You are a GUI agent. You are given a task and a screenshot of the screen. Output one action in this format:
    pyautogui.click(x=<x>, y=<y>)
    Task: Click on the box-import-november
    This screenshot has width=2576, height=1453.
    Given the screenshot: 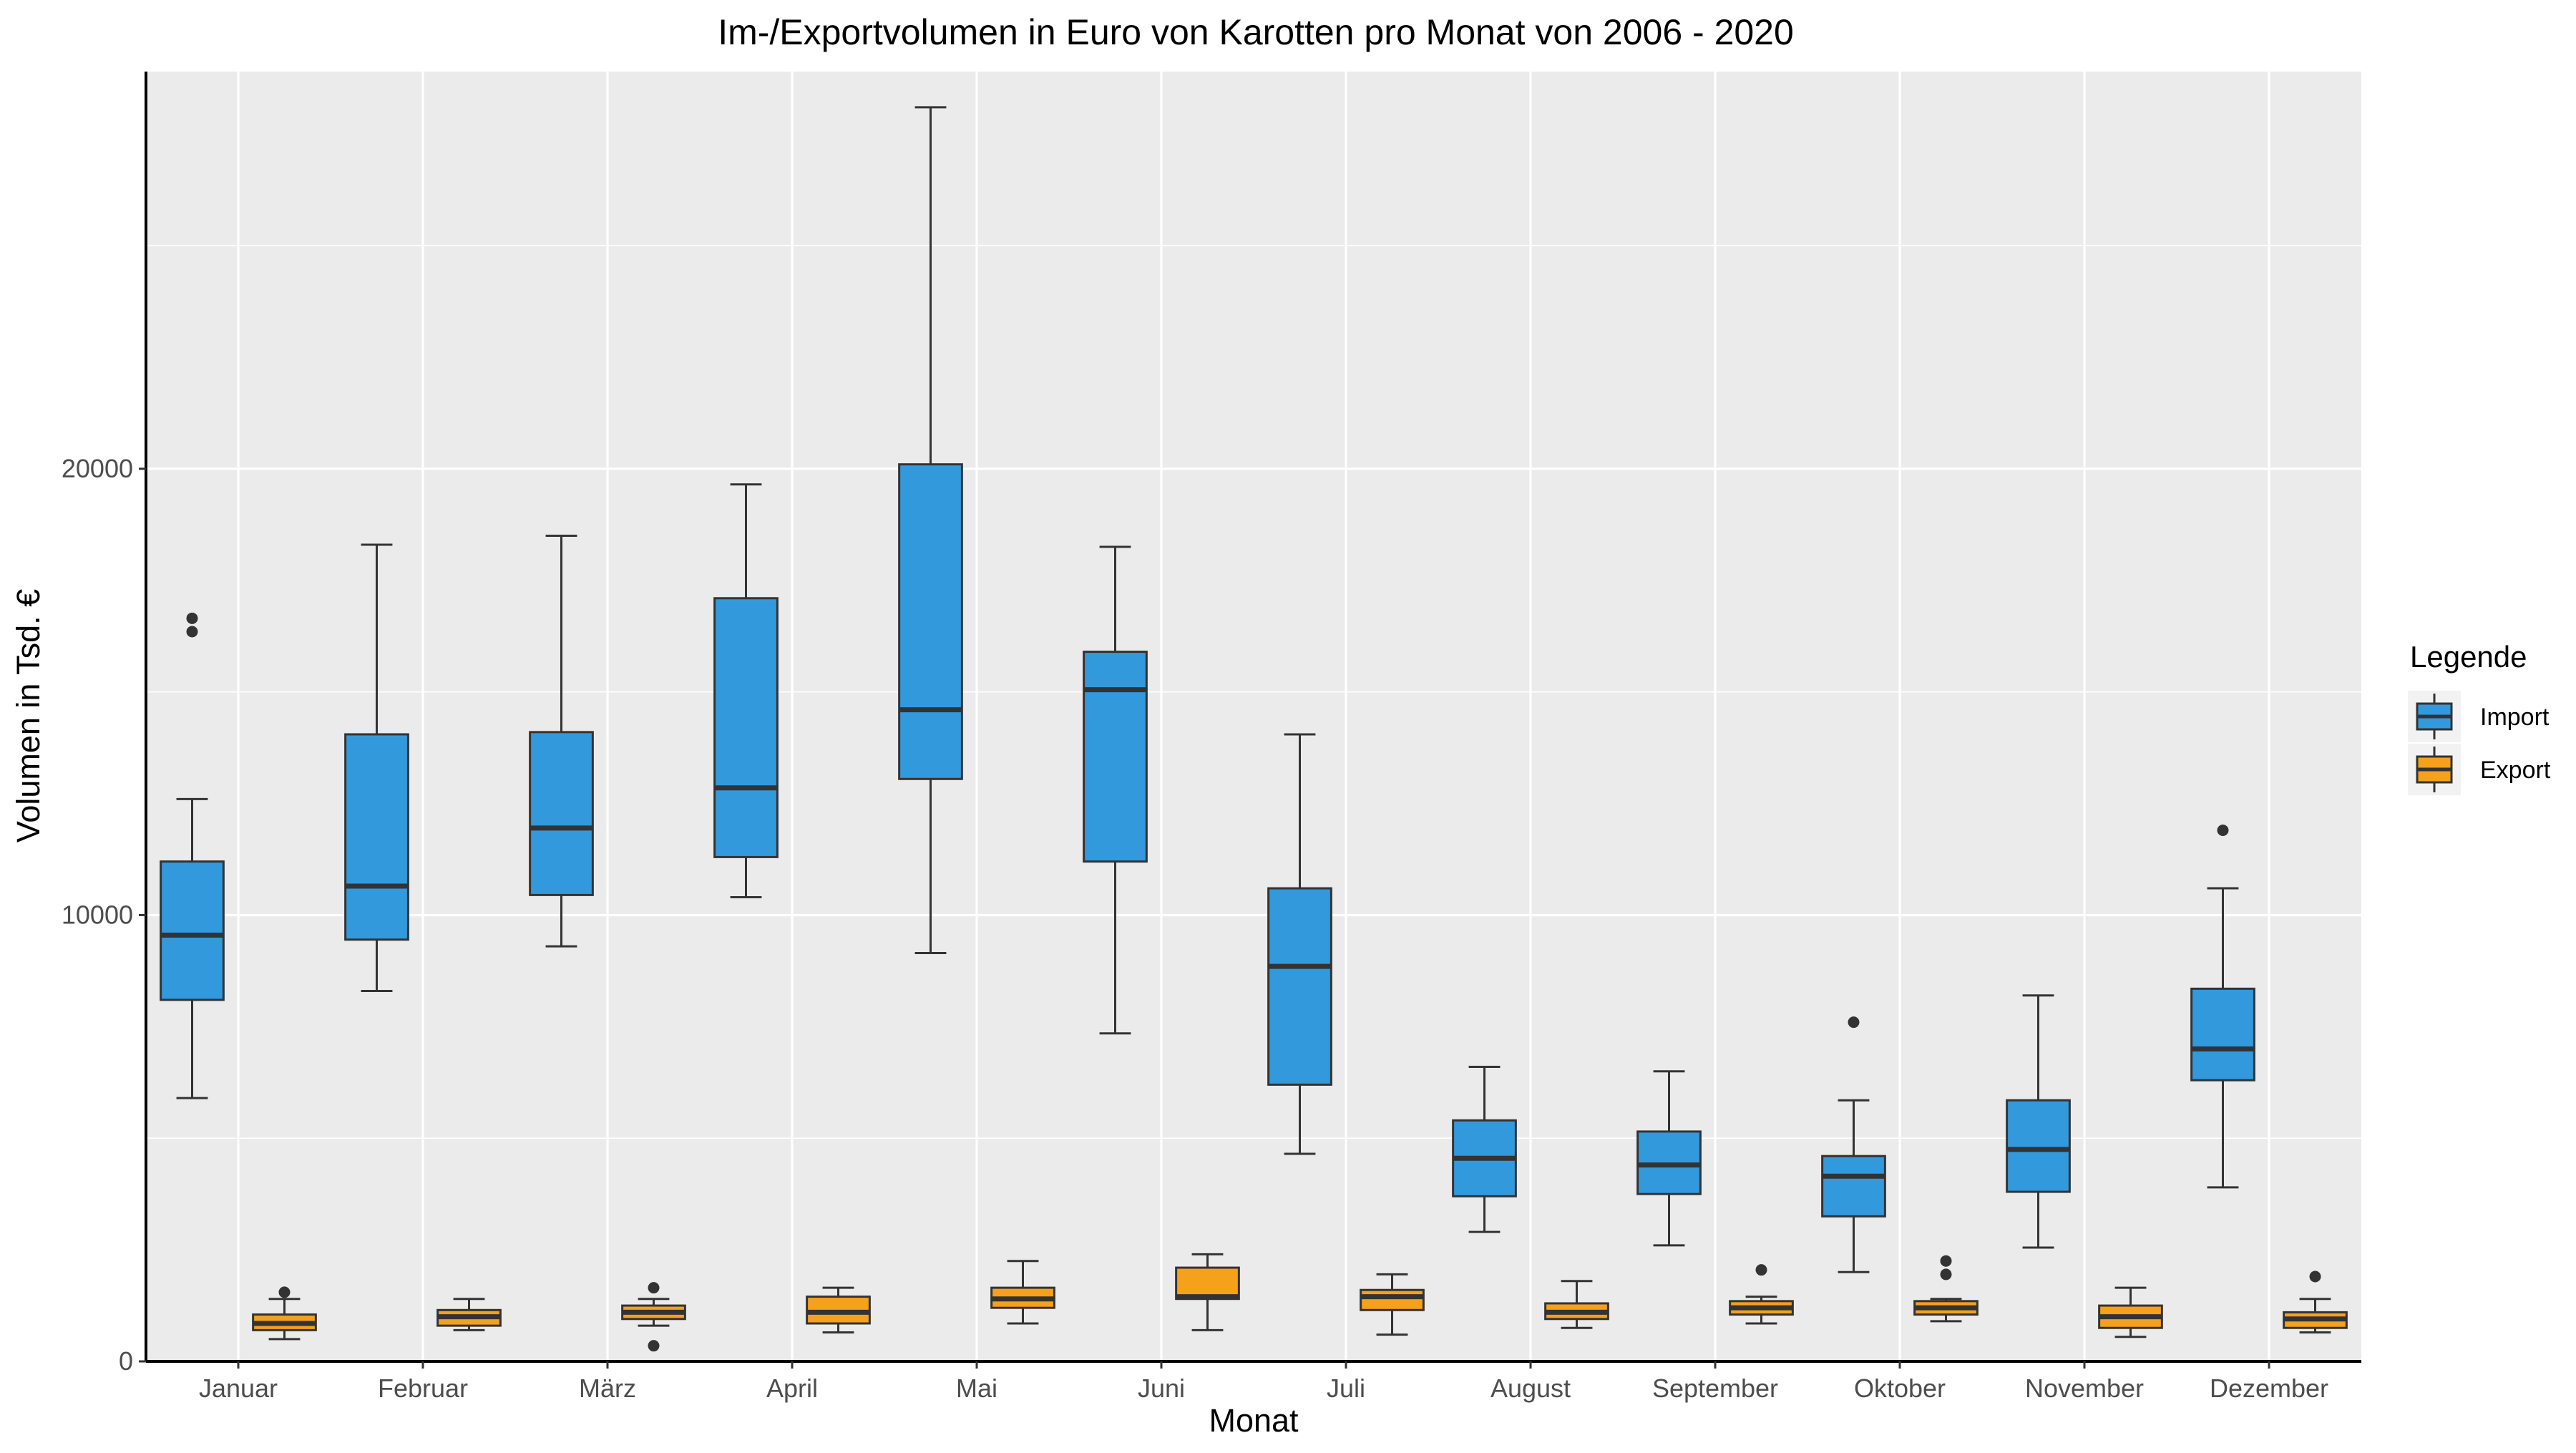 What is the action you would take?
    pyautogui.click(x=2038, y=1121)
    